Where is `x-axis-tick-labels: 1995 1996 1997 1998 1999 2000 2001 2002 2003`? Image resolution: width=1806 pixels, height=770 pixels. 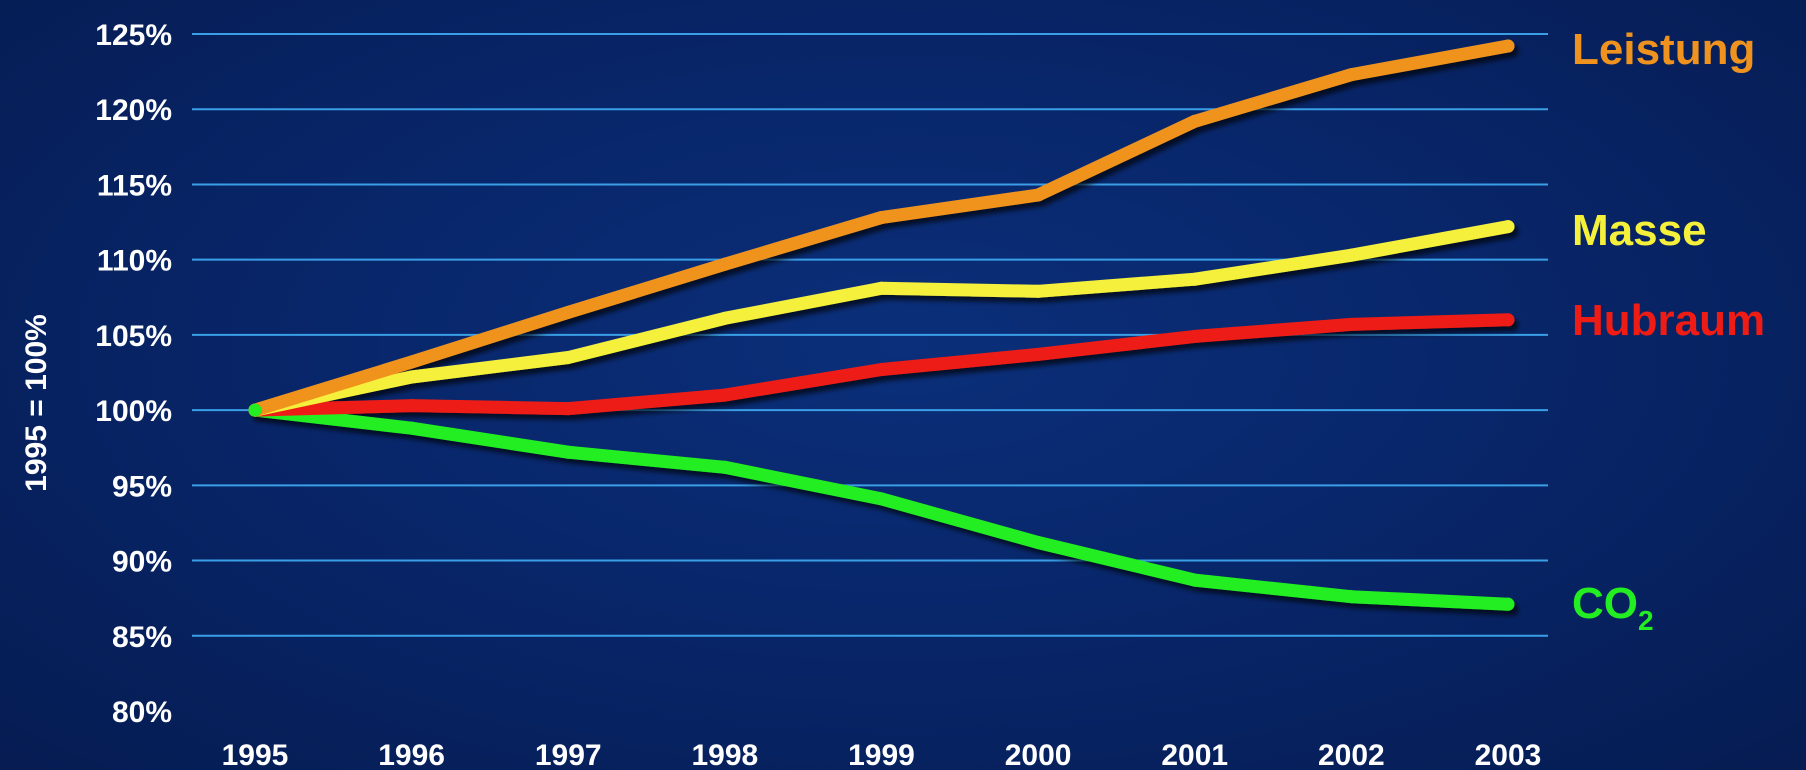
x-axis-tick-labels: 1995 1996 1997 1998 1999 2000 2001 2002 2003 is located at coordinates (882, 754).